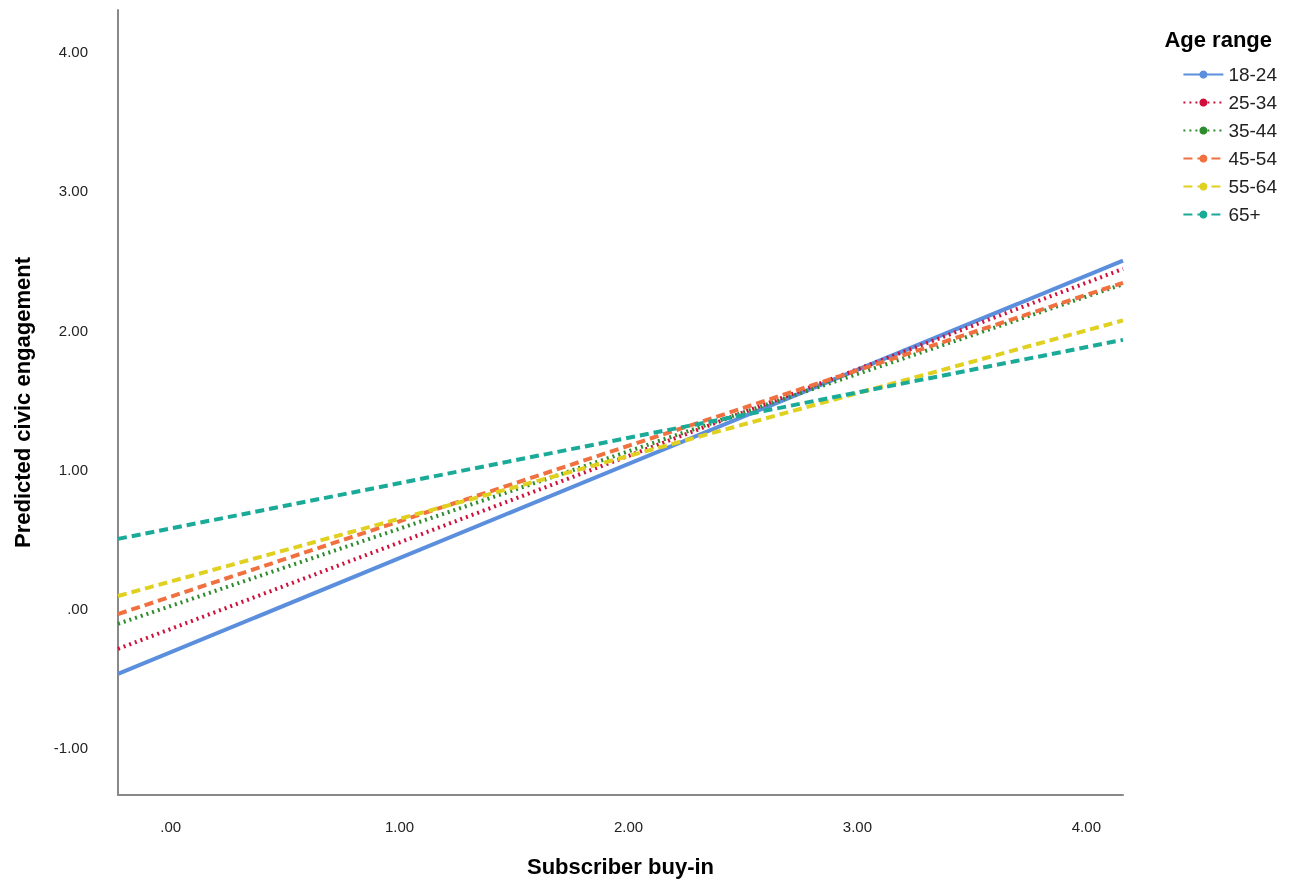 This screenshot has height=892, width=1290. What do you see at coordinates (73, 52) in the screenshot?
I see `y-tick-label: 4.00` at bounding box center [73, 52].